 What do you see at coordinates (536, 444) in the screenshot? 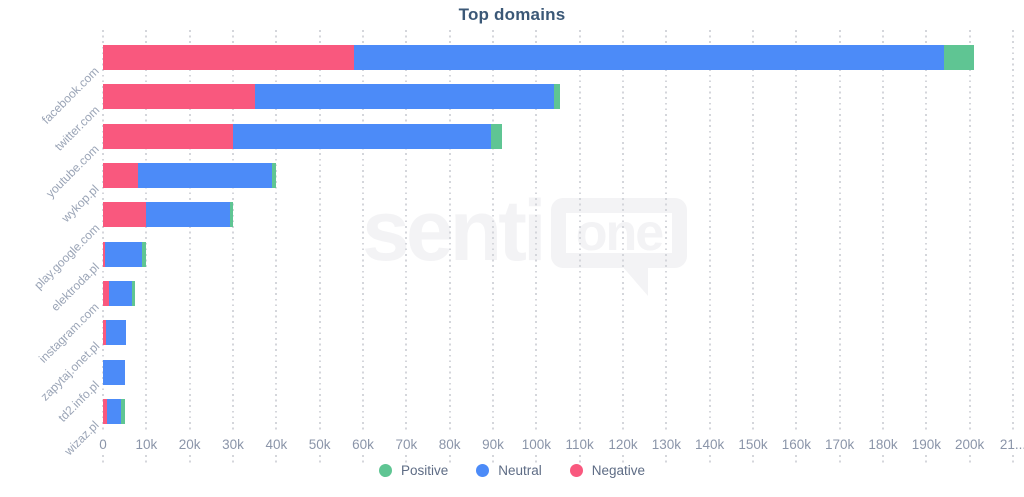
I see `x-axis-label: 100k` at bounding box center [536, 444].